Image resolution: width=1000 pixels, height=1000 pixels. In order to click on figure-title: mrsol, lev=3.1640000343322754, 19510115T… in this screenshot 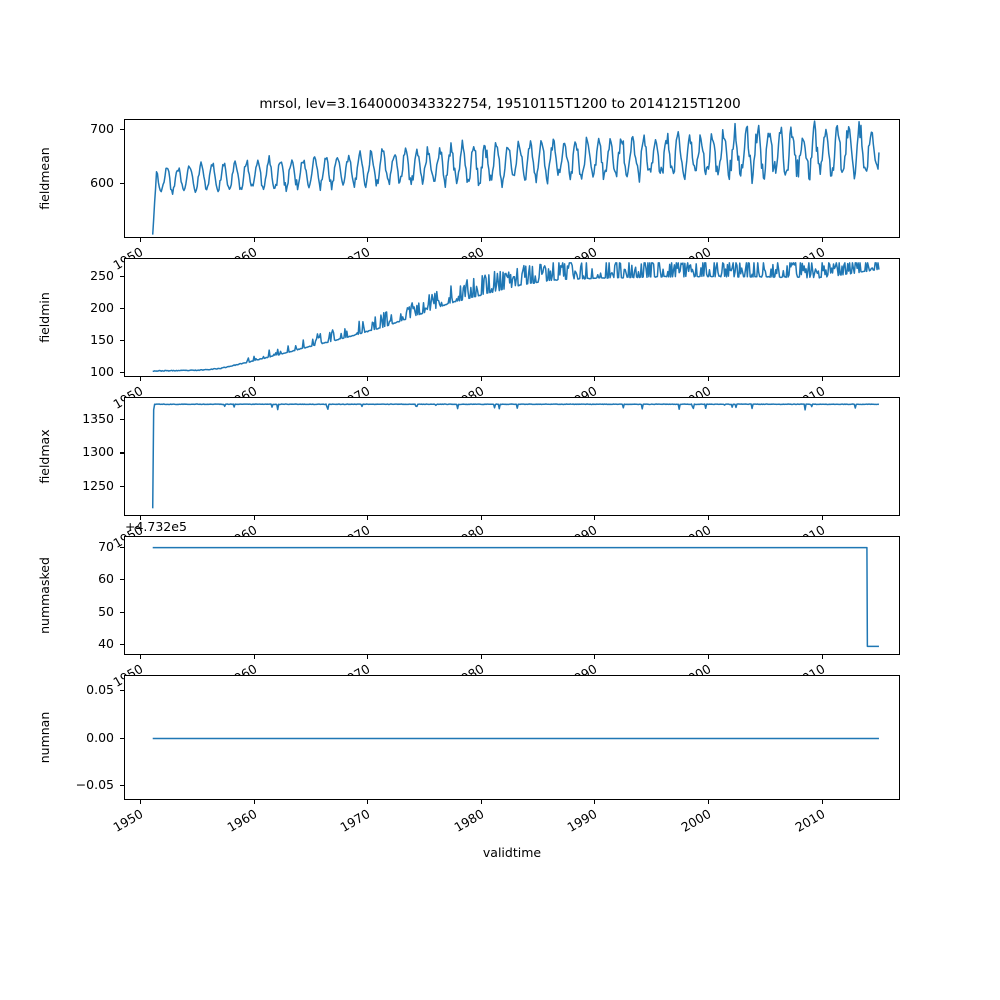, I will do `click(500, 104)`.